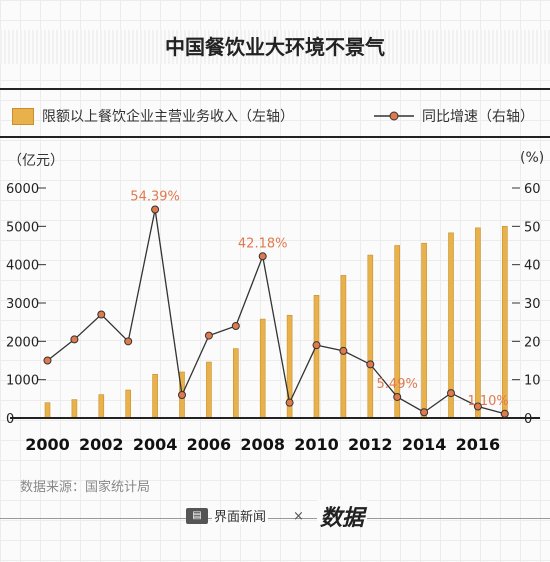 Image resolution: width=550 pixels, height=562 pixels. I want to click on left-axis-tick-label: 2000, so click(22, 342).